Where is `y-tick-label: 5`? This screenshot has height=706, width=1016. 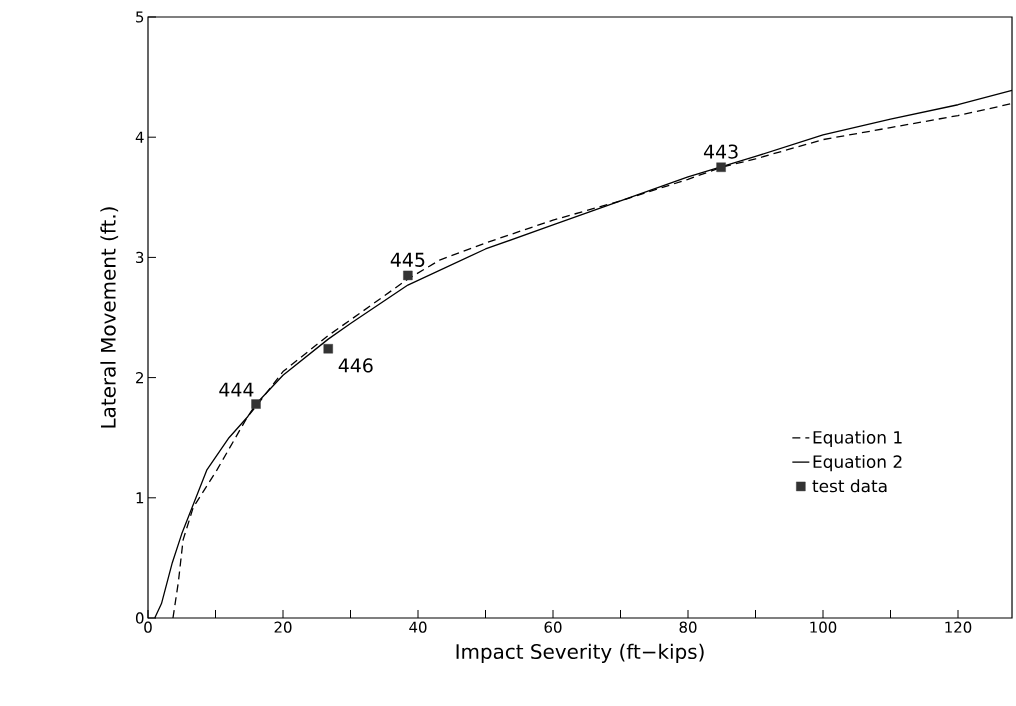 y-tick-label: 5 is located at coordinates (140, 17).